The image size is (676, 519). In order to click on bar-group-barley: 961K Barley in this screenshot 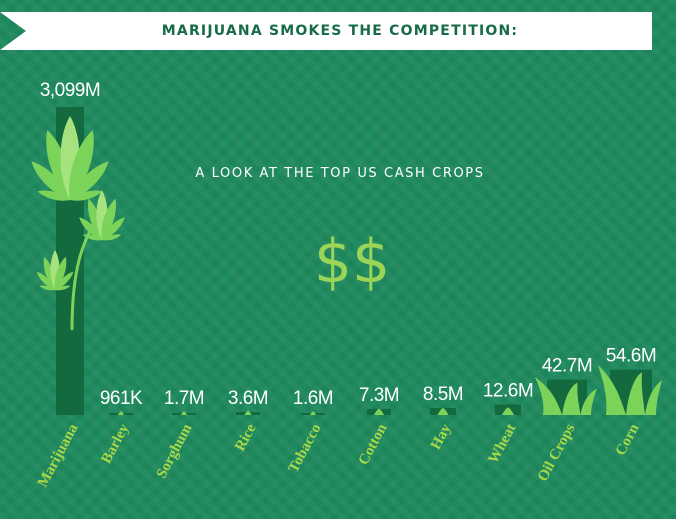, I will do `click(120, 427)`.